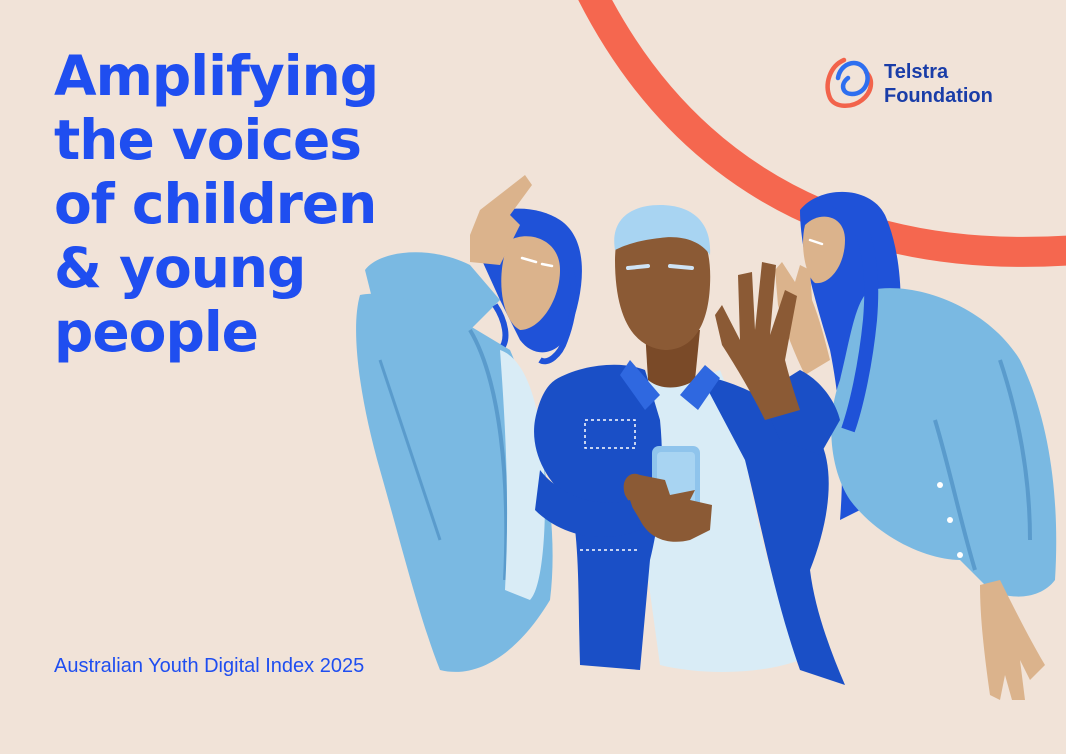 This screenshot has height=754, width=1066. I want to click on headline-line-2: the voices, so click(208, 140).